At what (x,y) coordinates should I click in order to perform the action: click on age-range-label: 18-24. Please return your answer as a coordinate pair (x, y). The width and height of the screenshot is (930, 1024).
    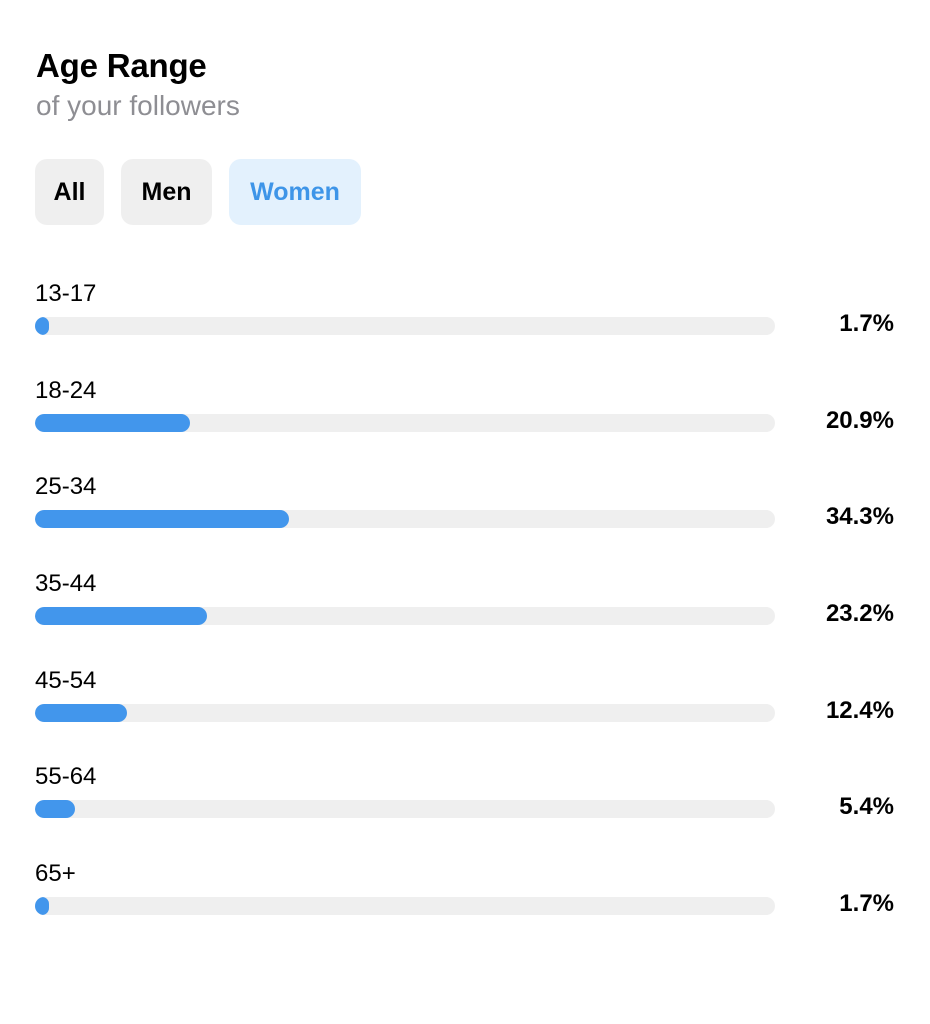
    Looking at the image, I should click on (66, 390).